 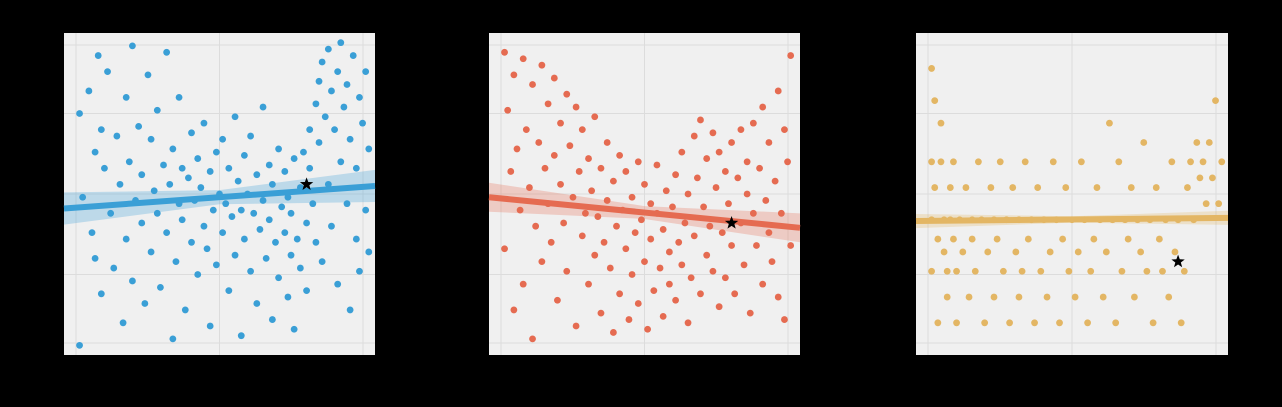 I want to click on trend-line, so click(x=219, y=197).